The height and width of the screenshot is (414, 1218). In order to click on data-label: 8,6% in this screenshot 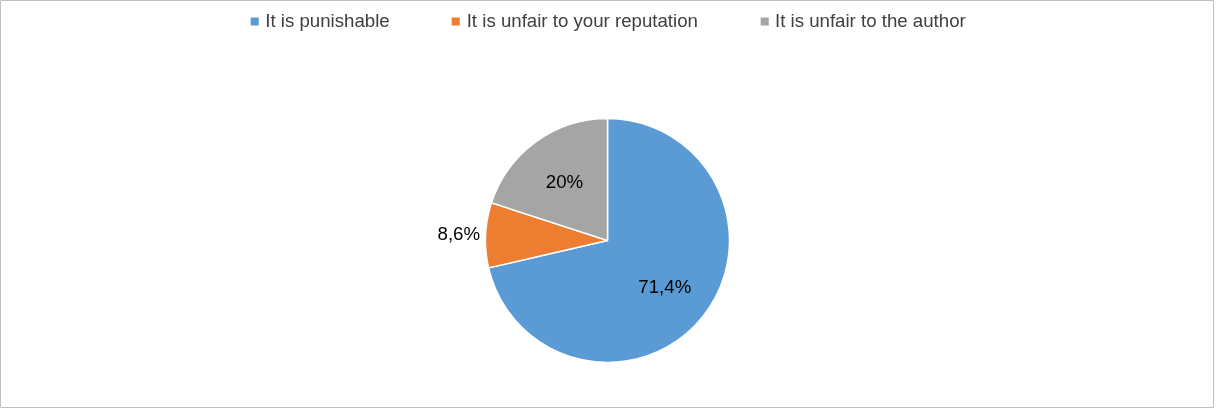, I will do `click(459, 234)`.